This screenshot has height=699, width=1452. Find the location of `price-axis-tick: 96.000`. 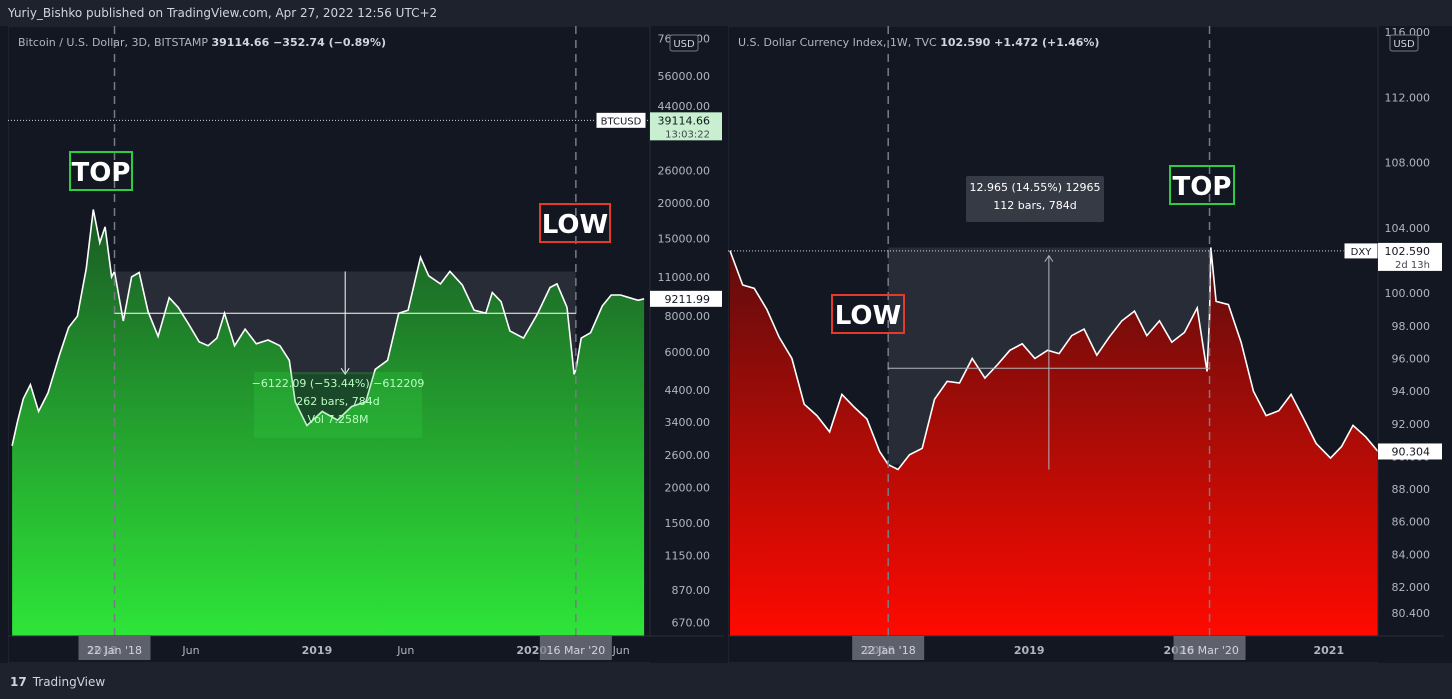

price-axis-tick: 96.000 is located at coordinates (1411, 358).